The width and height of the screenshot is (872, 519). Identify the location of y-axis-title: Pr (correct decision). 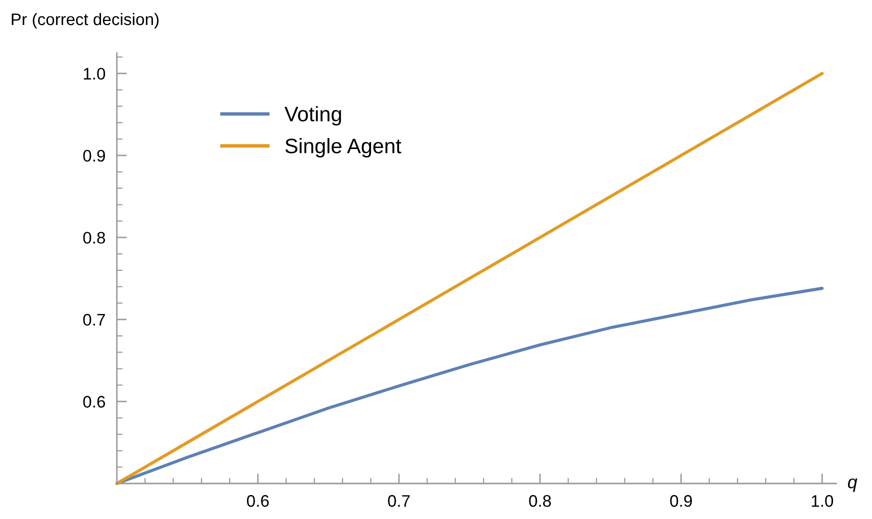
(85, 20).